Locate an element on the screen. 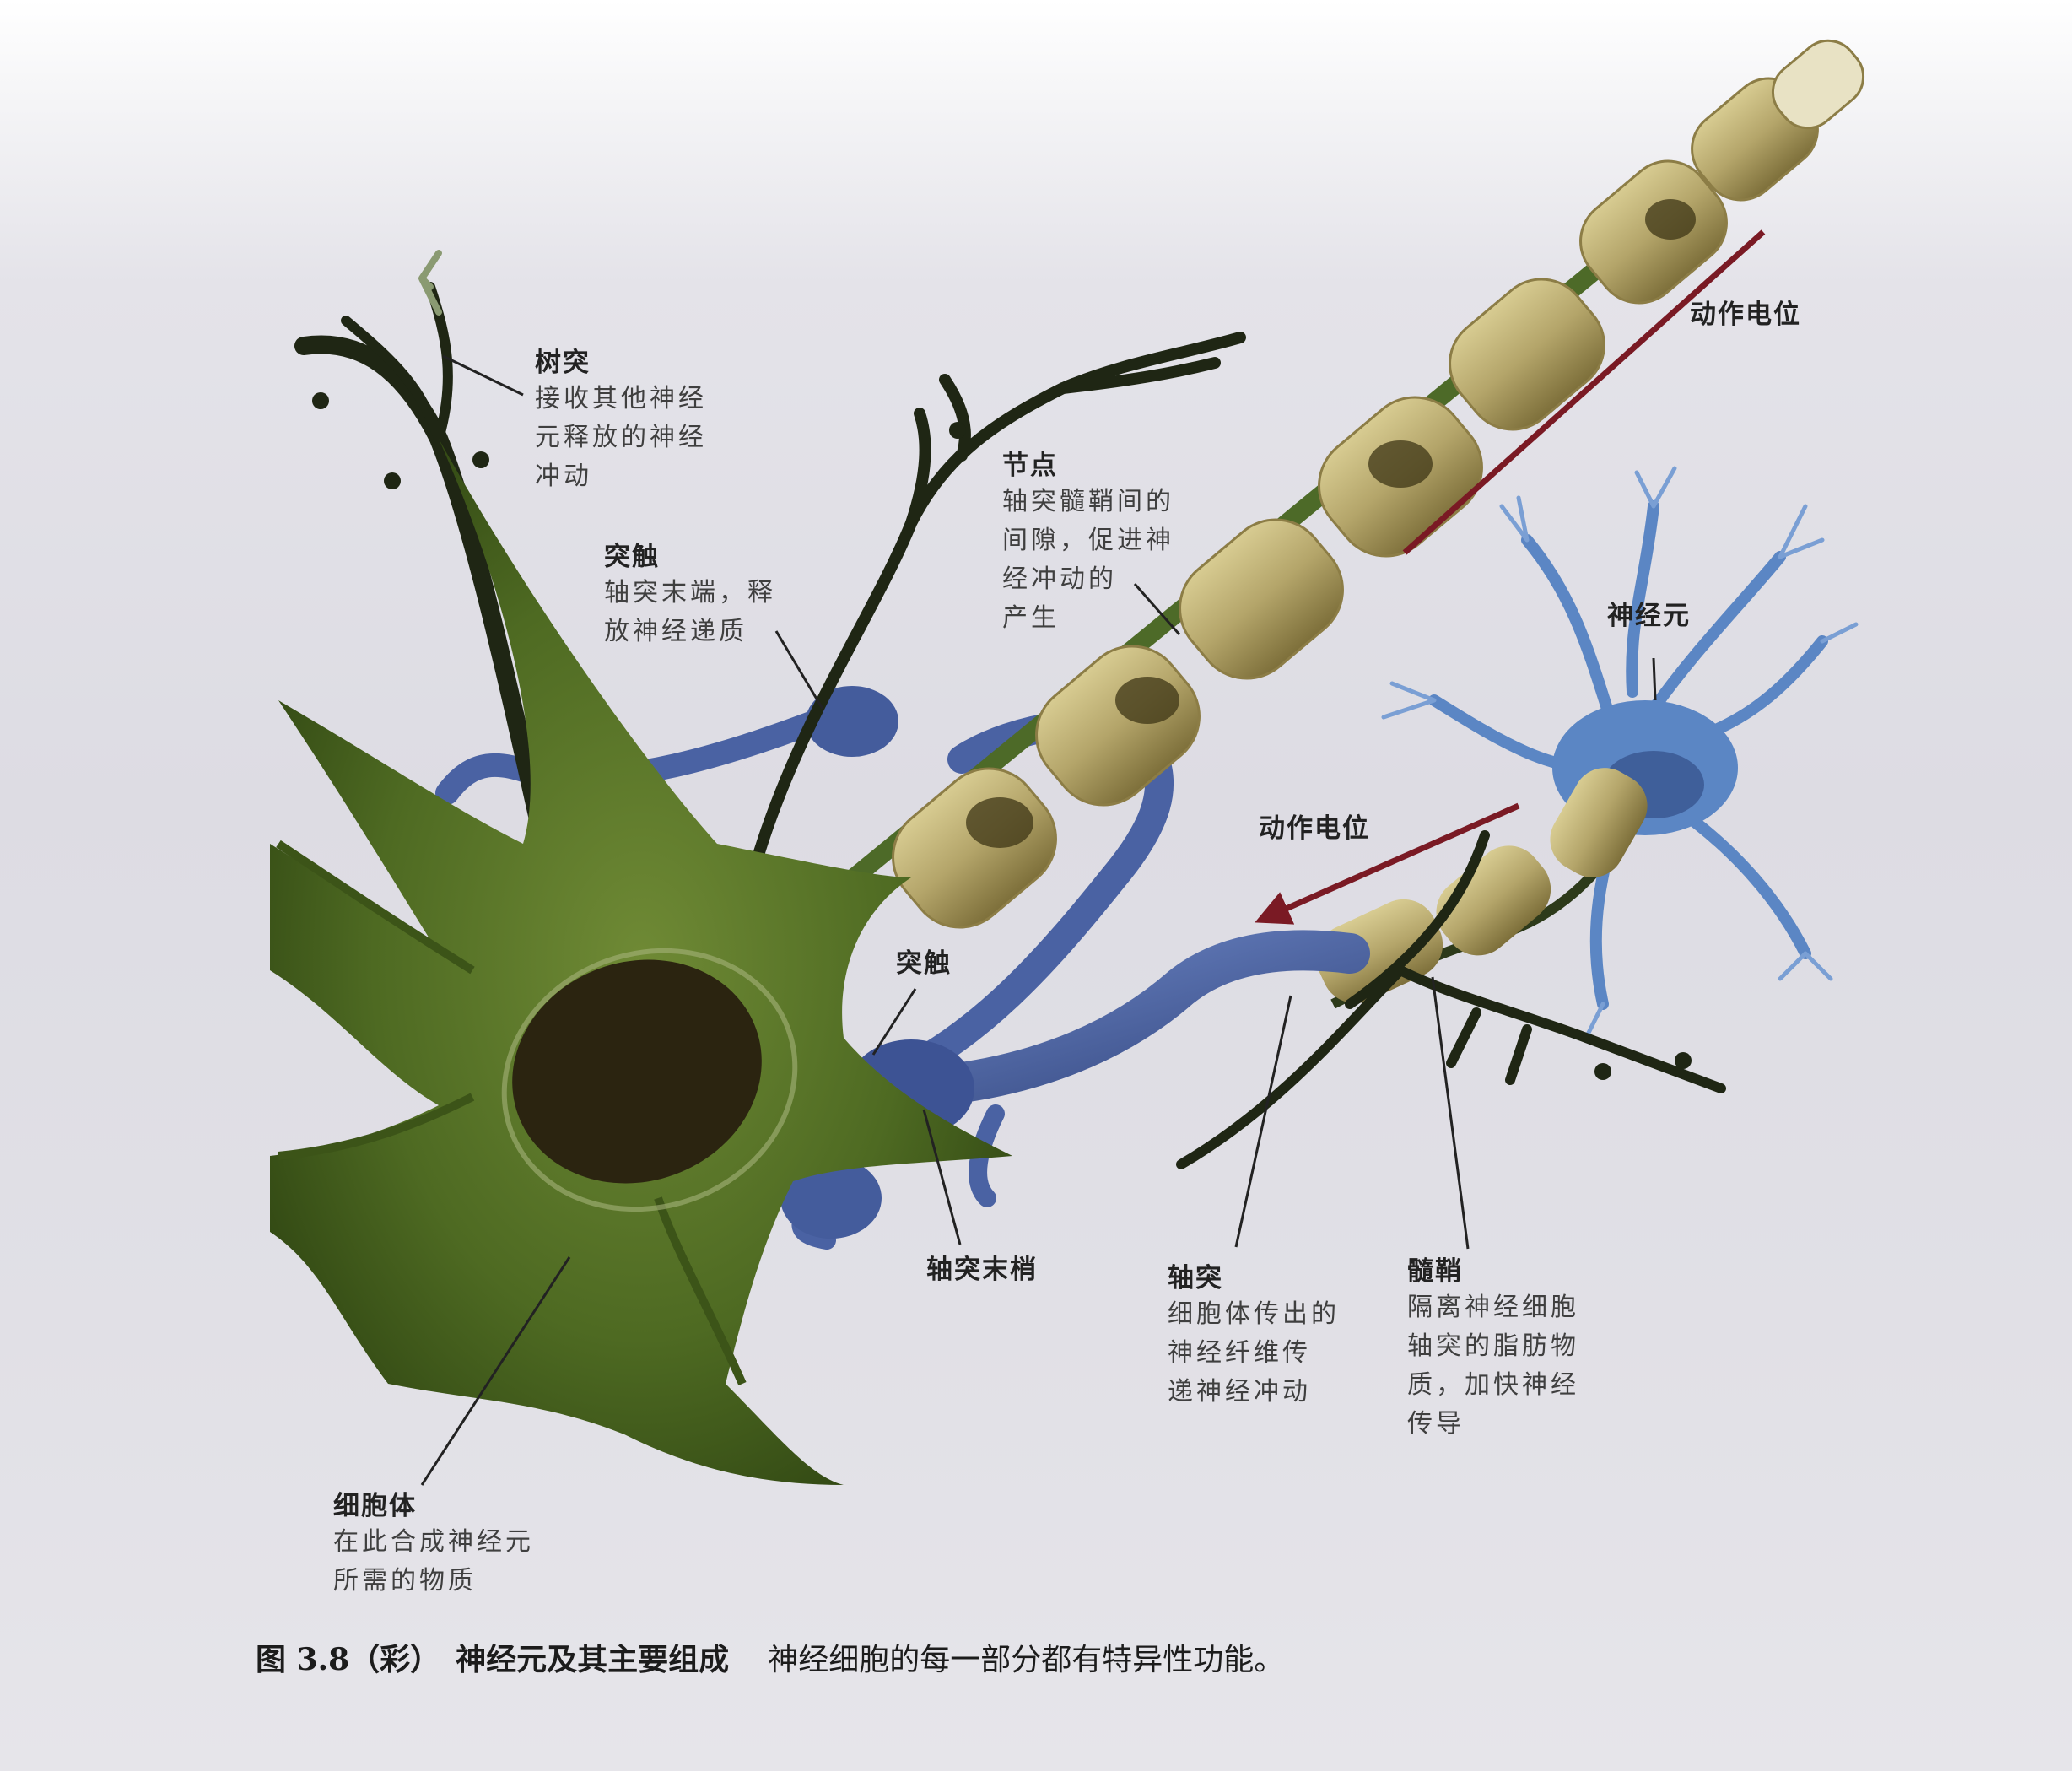 The width and height of the screenshot is (2072, 1771). label-cell-body: 细胞体 在此合成神经元 所需的物质 is located at coordinates (434, 1545).